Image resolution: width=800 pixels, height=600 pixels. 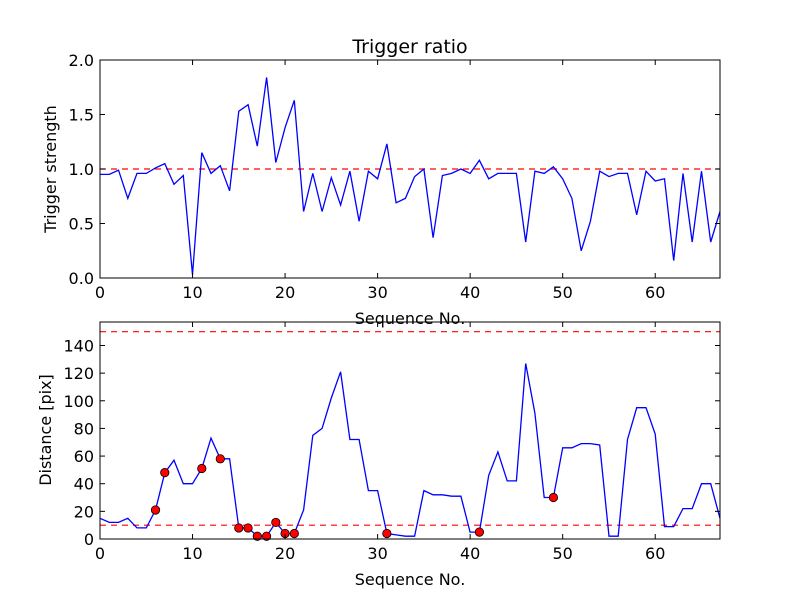 I want to click on y-tick-label: 0, so click(x=89, y=539).